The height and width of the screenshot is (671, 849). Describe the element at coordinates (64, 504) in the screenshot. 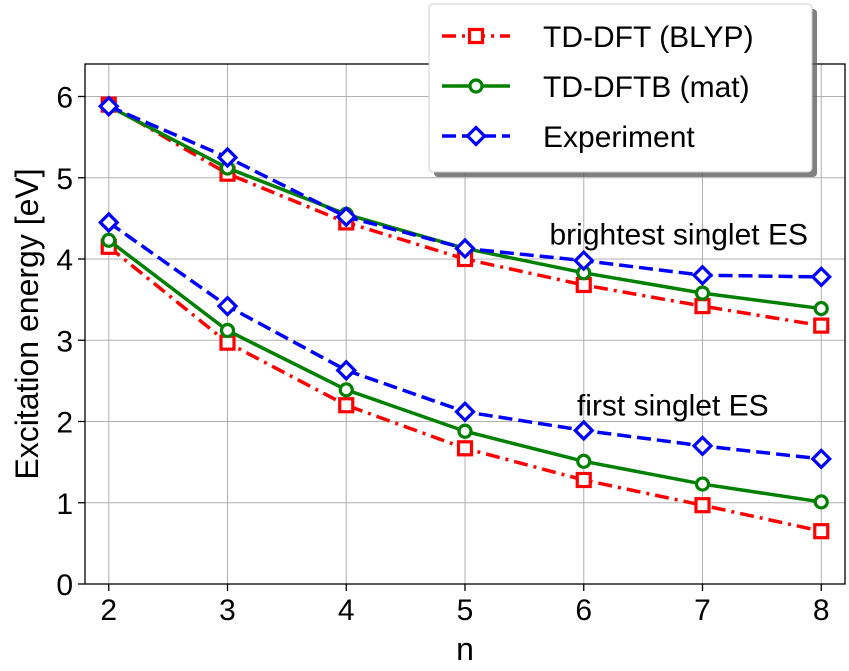

I see `y-tick-label-1: 1` at that location.